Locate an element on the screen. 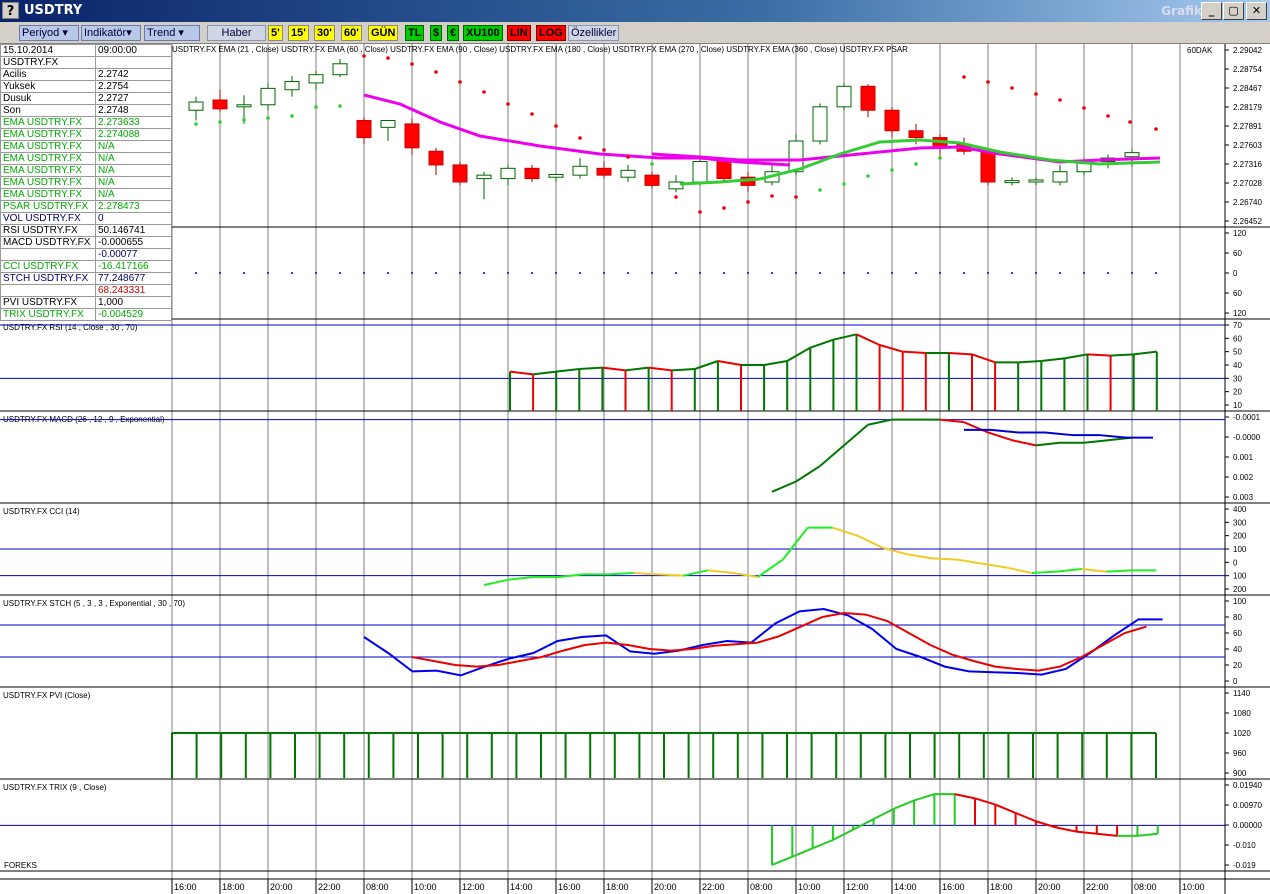 The image size is (1270, 894). indikator-menu: Indikatör▾ is located at coordinates (111, 33).